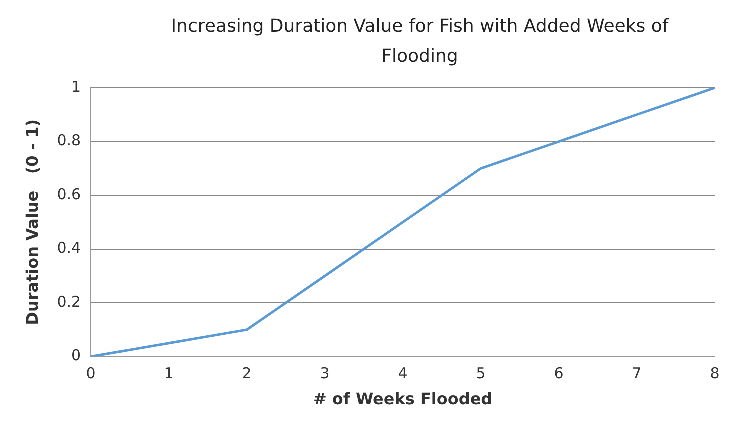  Describe the element at coordinates (91, 373) in the screenshot. I see `x-tick-label: 0` at that location.